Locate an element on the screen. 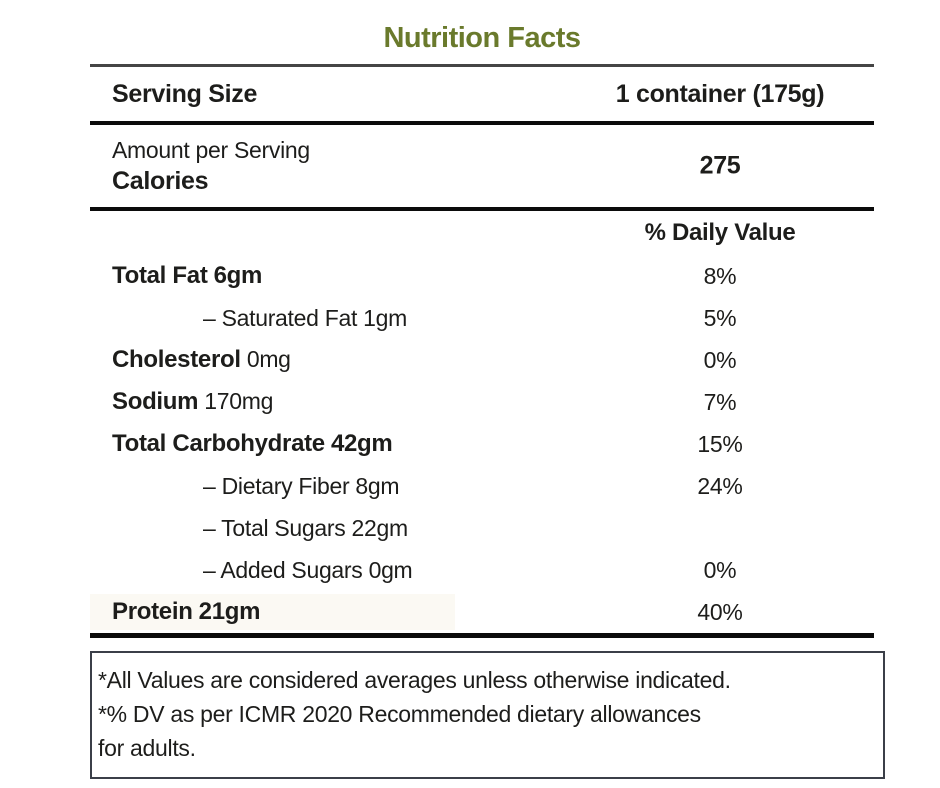 This screenshot has height=788, width=940. divider-top is located at coordinates (482, 65).